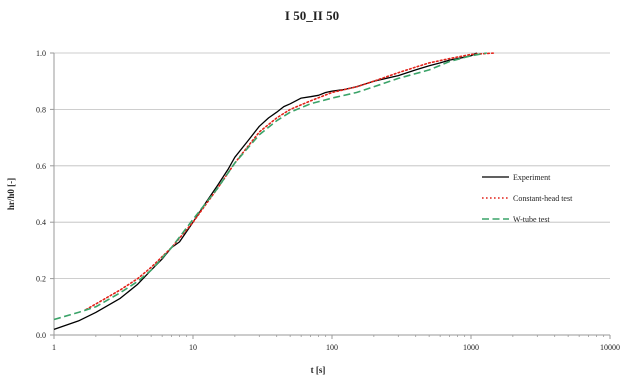 This screenshot has height=384, width=623. Describe the element at coordinates (543, 198) in the screenshot. I see `legend-label-constant-head-test: Constant-head test` at that location.